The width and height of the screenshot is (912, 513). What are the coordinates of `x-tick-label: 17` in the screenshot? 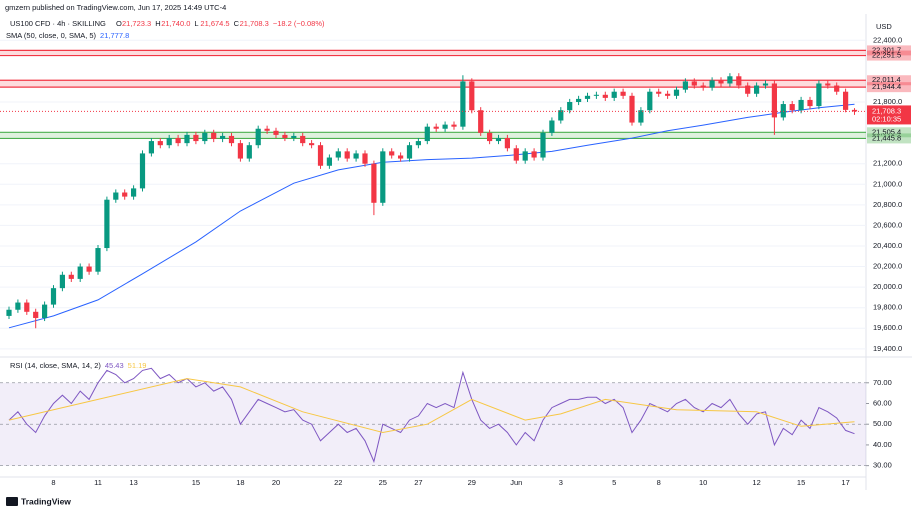 It's located at (845, 482).